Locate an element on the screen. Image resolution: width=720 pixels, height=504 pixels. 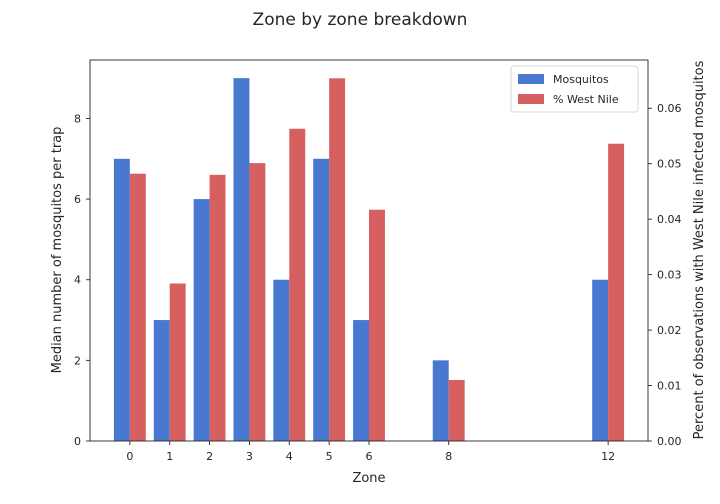
y-axis-left-label: Median number of mosquitos per trap is located at coordinates (57, 250).